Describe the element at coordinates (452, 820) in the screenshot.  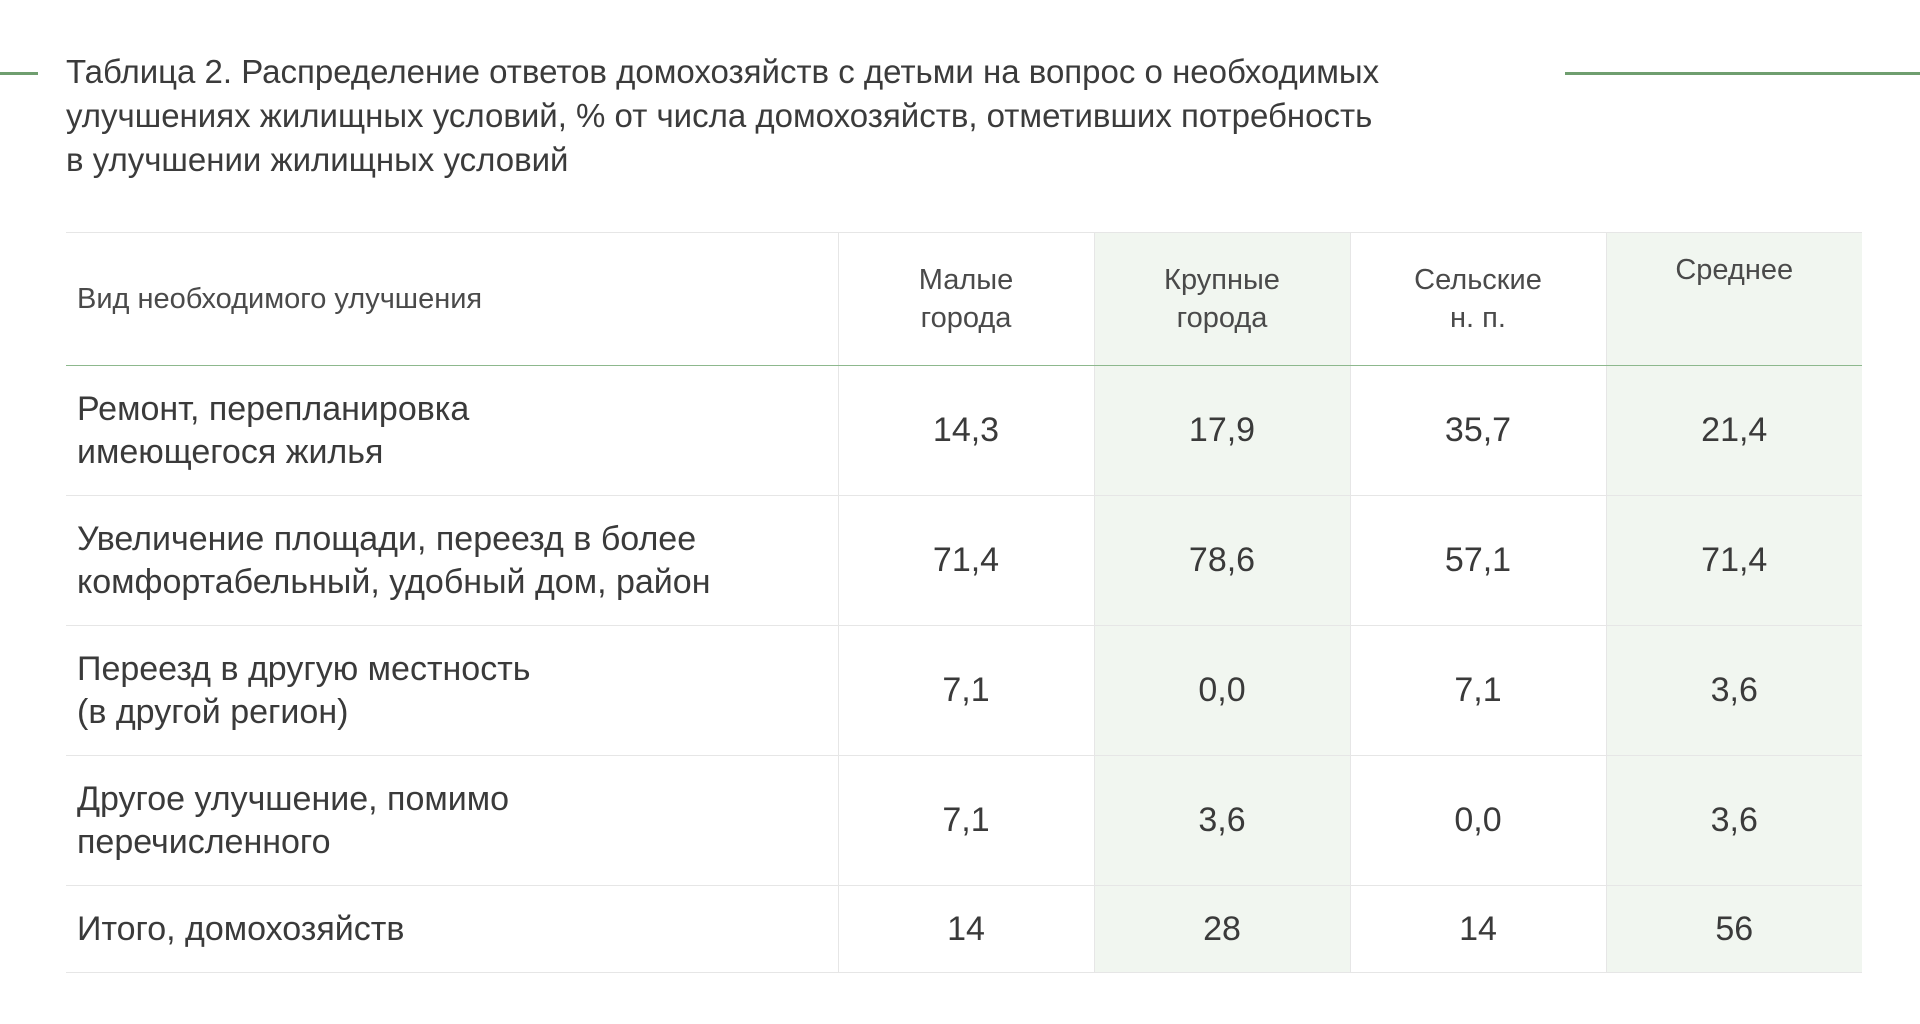
I see `row-label: Другое улучшение, помимо перечисленного` at that location.